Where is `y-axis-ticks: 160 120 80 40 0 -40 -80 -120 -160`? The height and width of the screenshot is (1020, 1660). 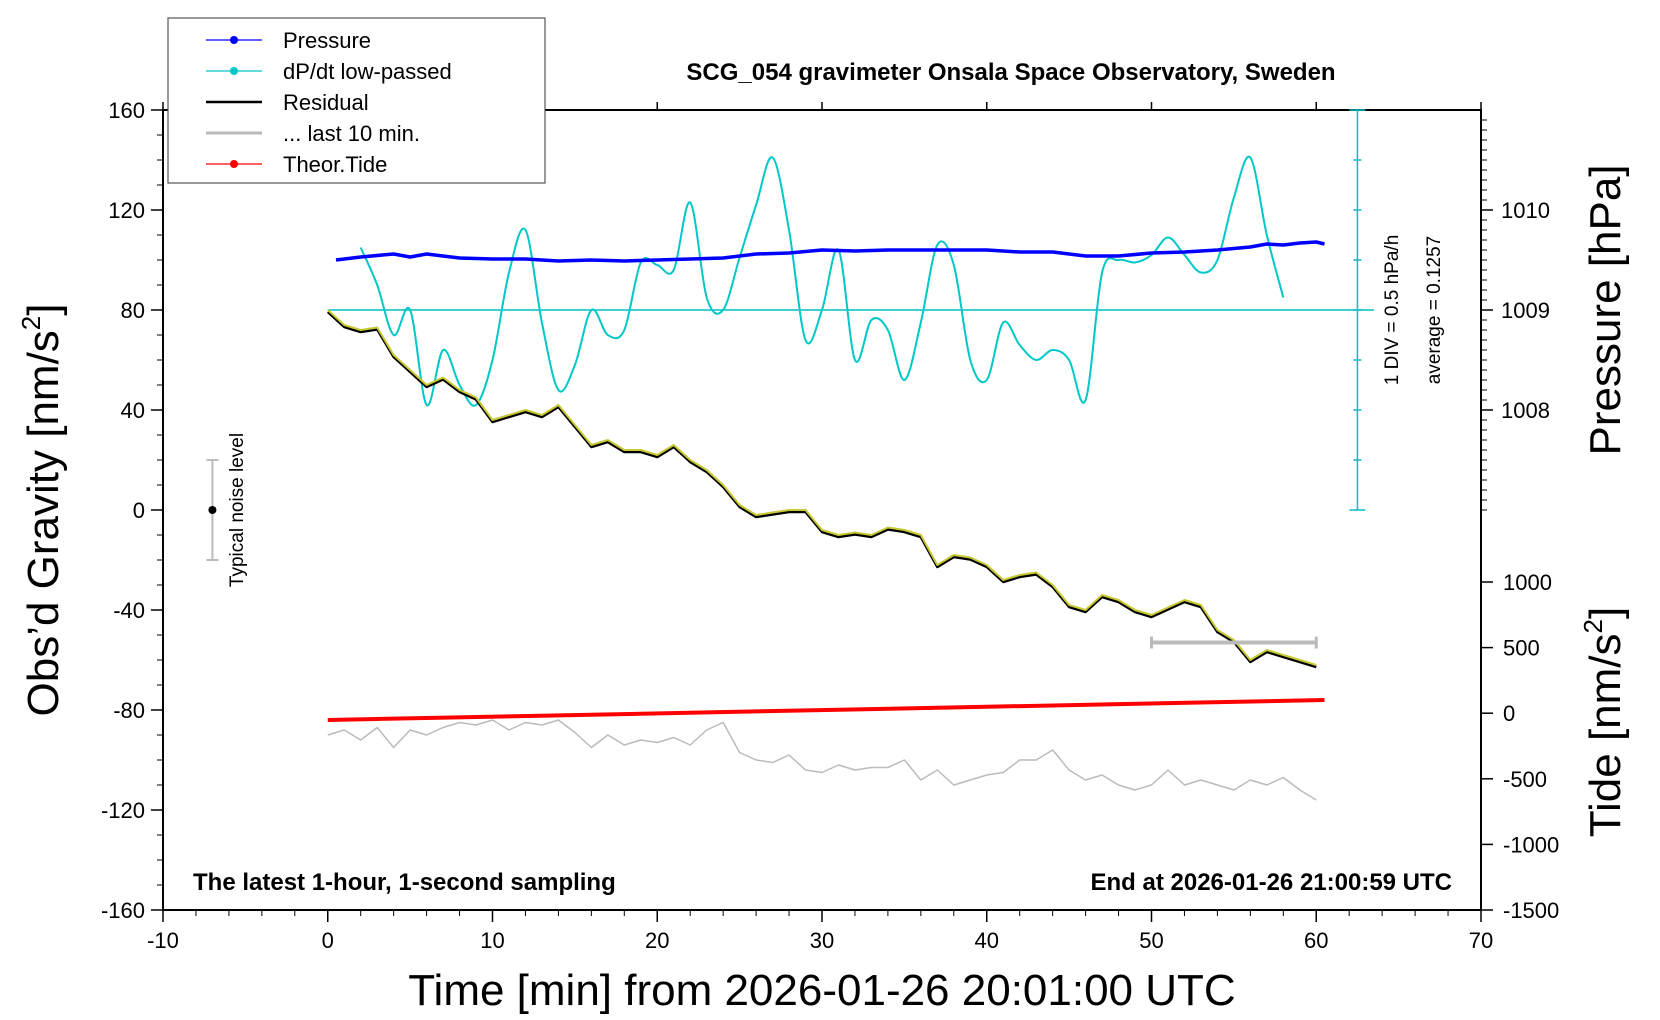 y-axis-ticks: 160 120 80 40 0 -40 -80 -120 -160 is located at coordinates (132, 510).